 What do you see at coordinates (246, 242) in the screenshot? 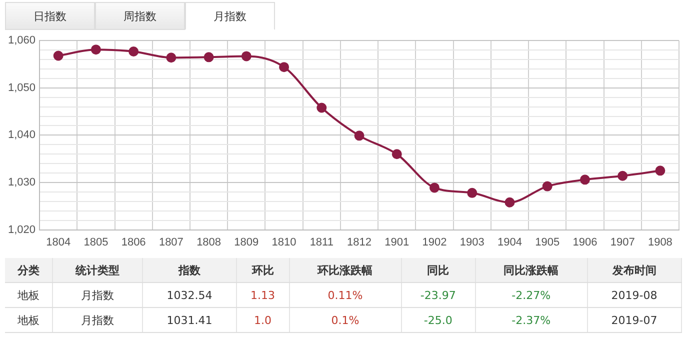
I see `x-tick-label: 1809` at bounding box center [246, 242].